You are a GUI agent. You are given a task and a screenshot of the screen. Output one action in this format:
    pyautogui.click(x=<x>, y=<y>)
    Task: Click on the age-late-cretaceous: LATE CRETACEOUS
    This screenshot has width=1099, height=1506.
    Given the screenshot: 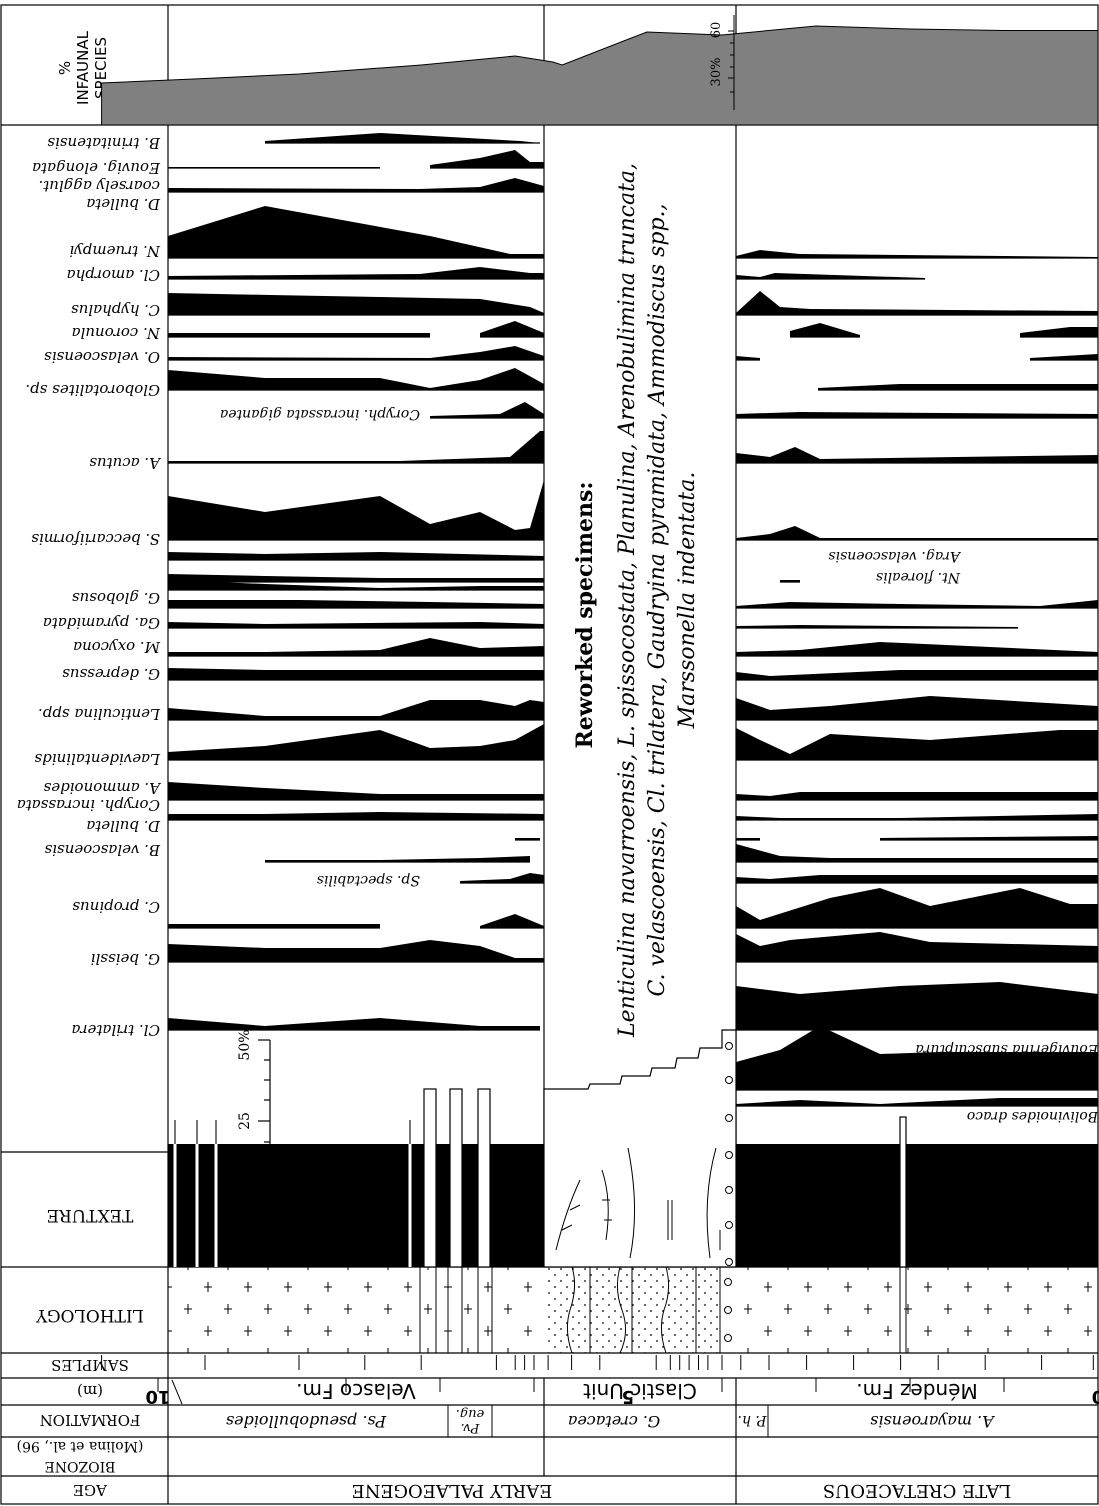 What is the action you would take?
    pyautogui.click(x=917, y=1490)
    